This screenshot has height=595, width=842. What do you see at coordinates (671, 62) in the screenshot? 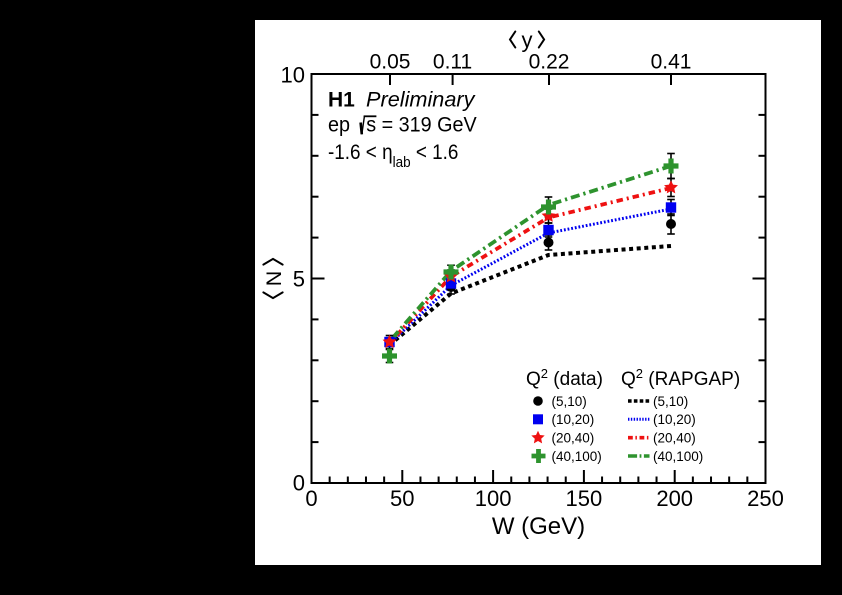
I see `svg-text: 0.41` at bounding box center [671, 62].